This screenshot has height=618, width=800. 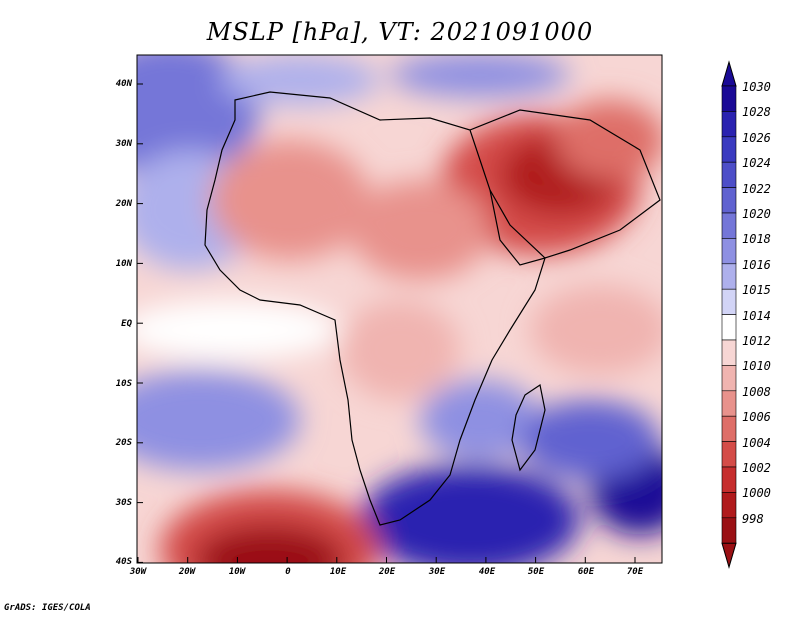 What do you see at coordinates (123, 443) in the screenshot?
I see `lat-label: 20S` at bounding box center [123, 443].